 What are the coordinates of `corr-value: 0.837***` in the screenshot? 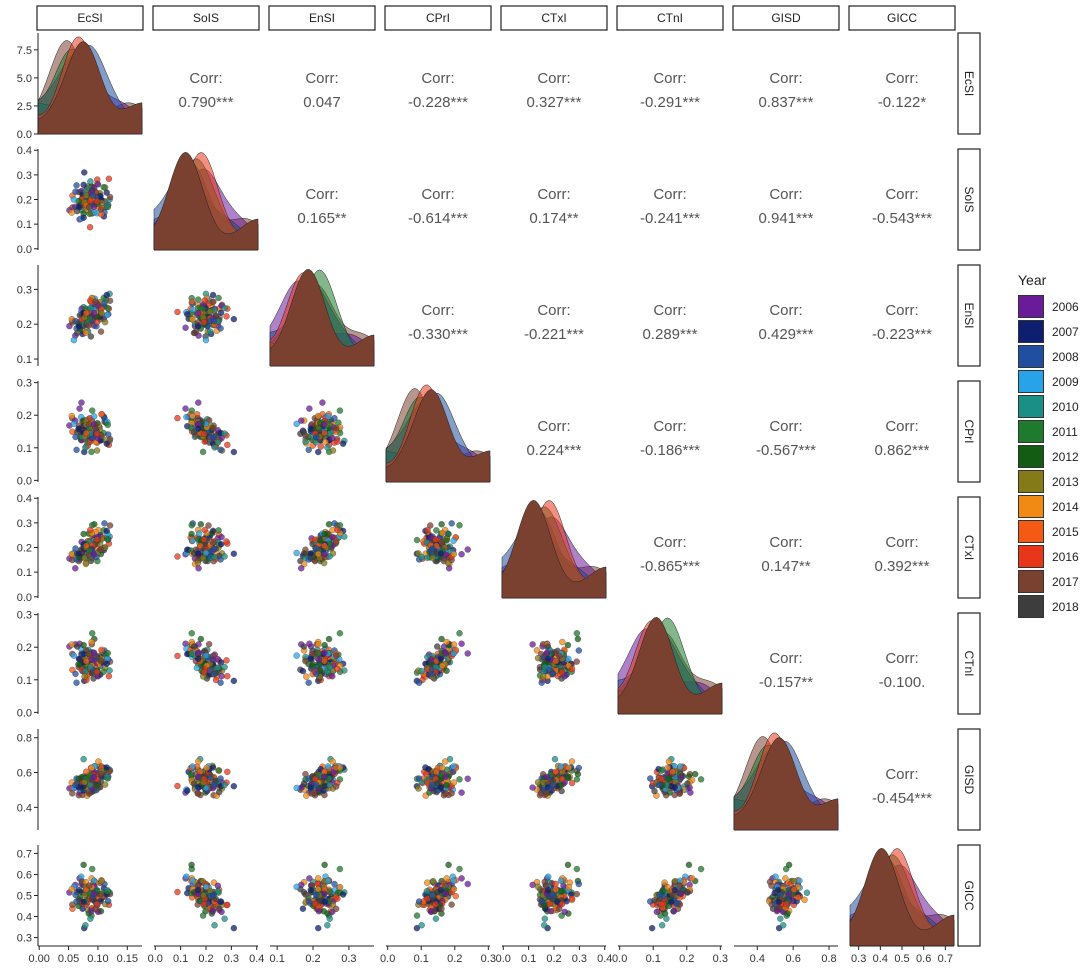 It's located at (785, 102).